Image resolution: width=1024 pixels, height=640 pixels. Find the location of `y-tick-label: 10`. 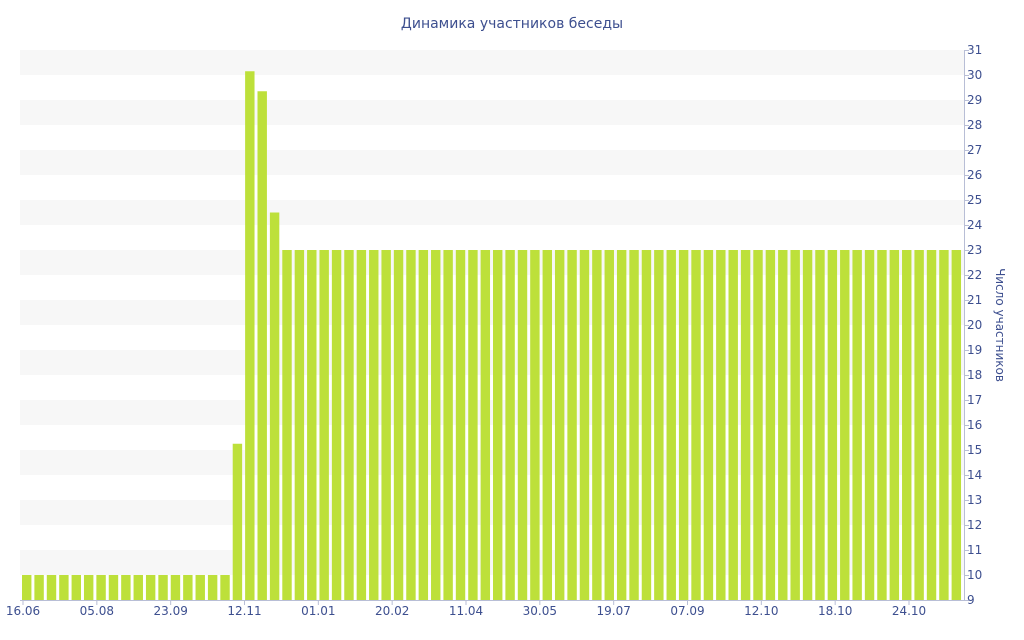

y-tick-label: 10 is located at coordinates (974, 575).